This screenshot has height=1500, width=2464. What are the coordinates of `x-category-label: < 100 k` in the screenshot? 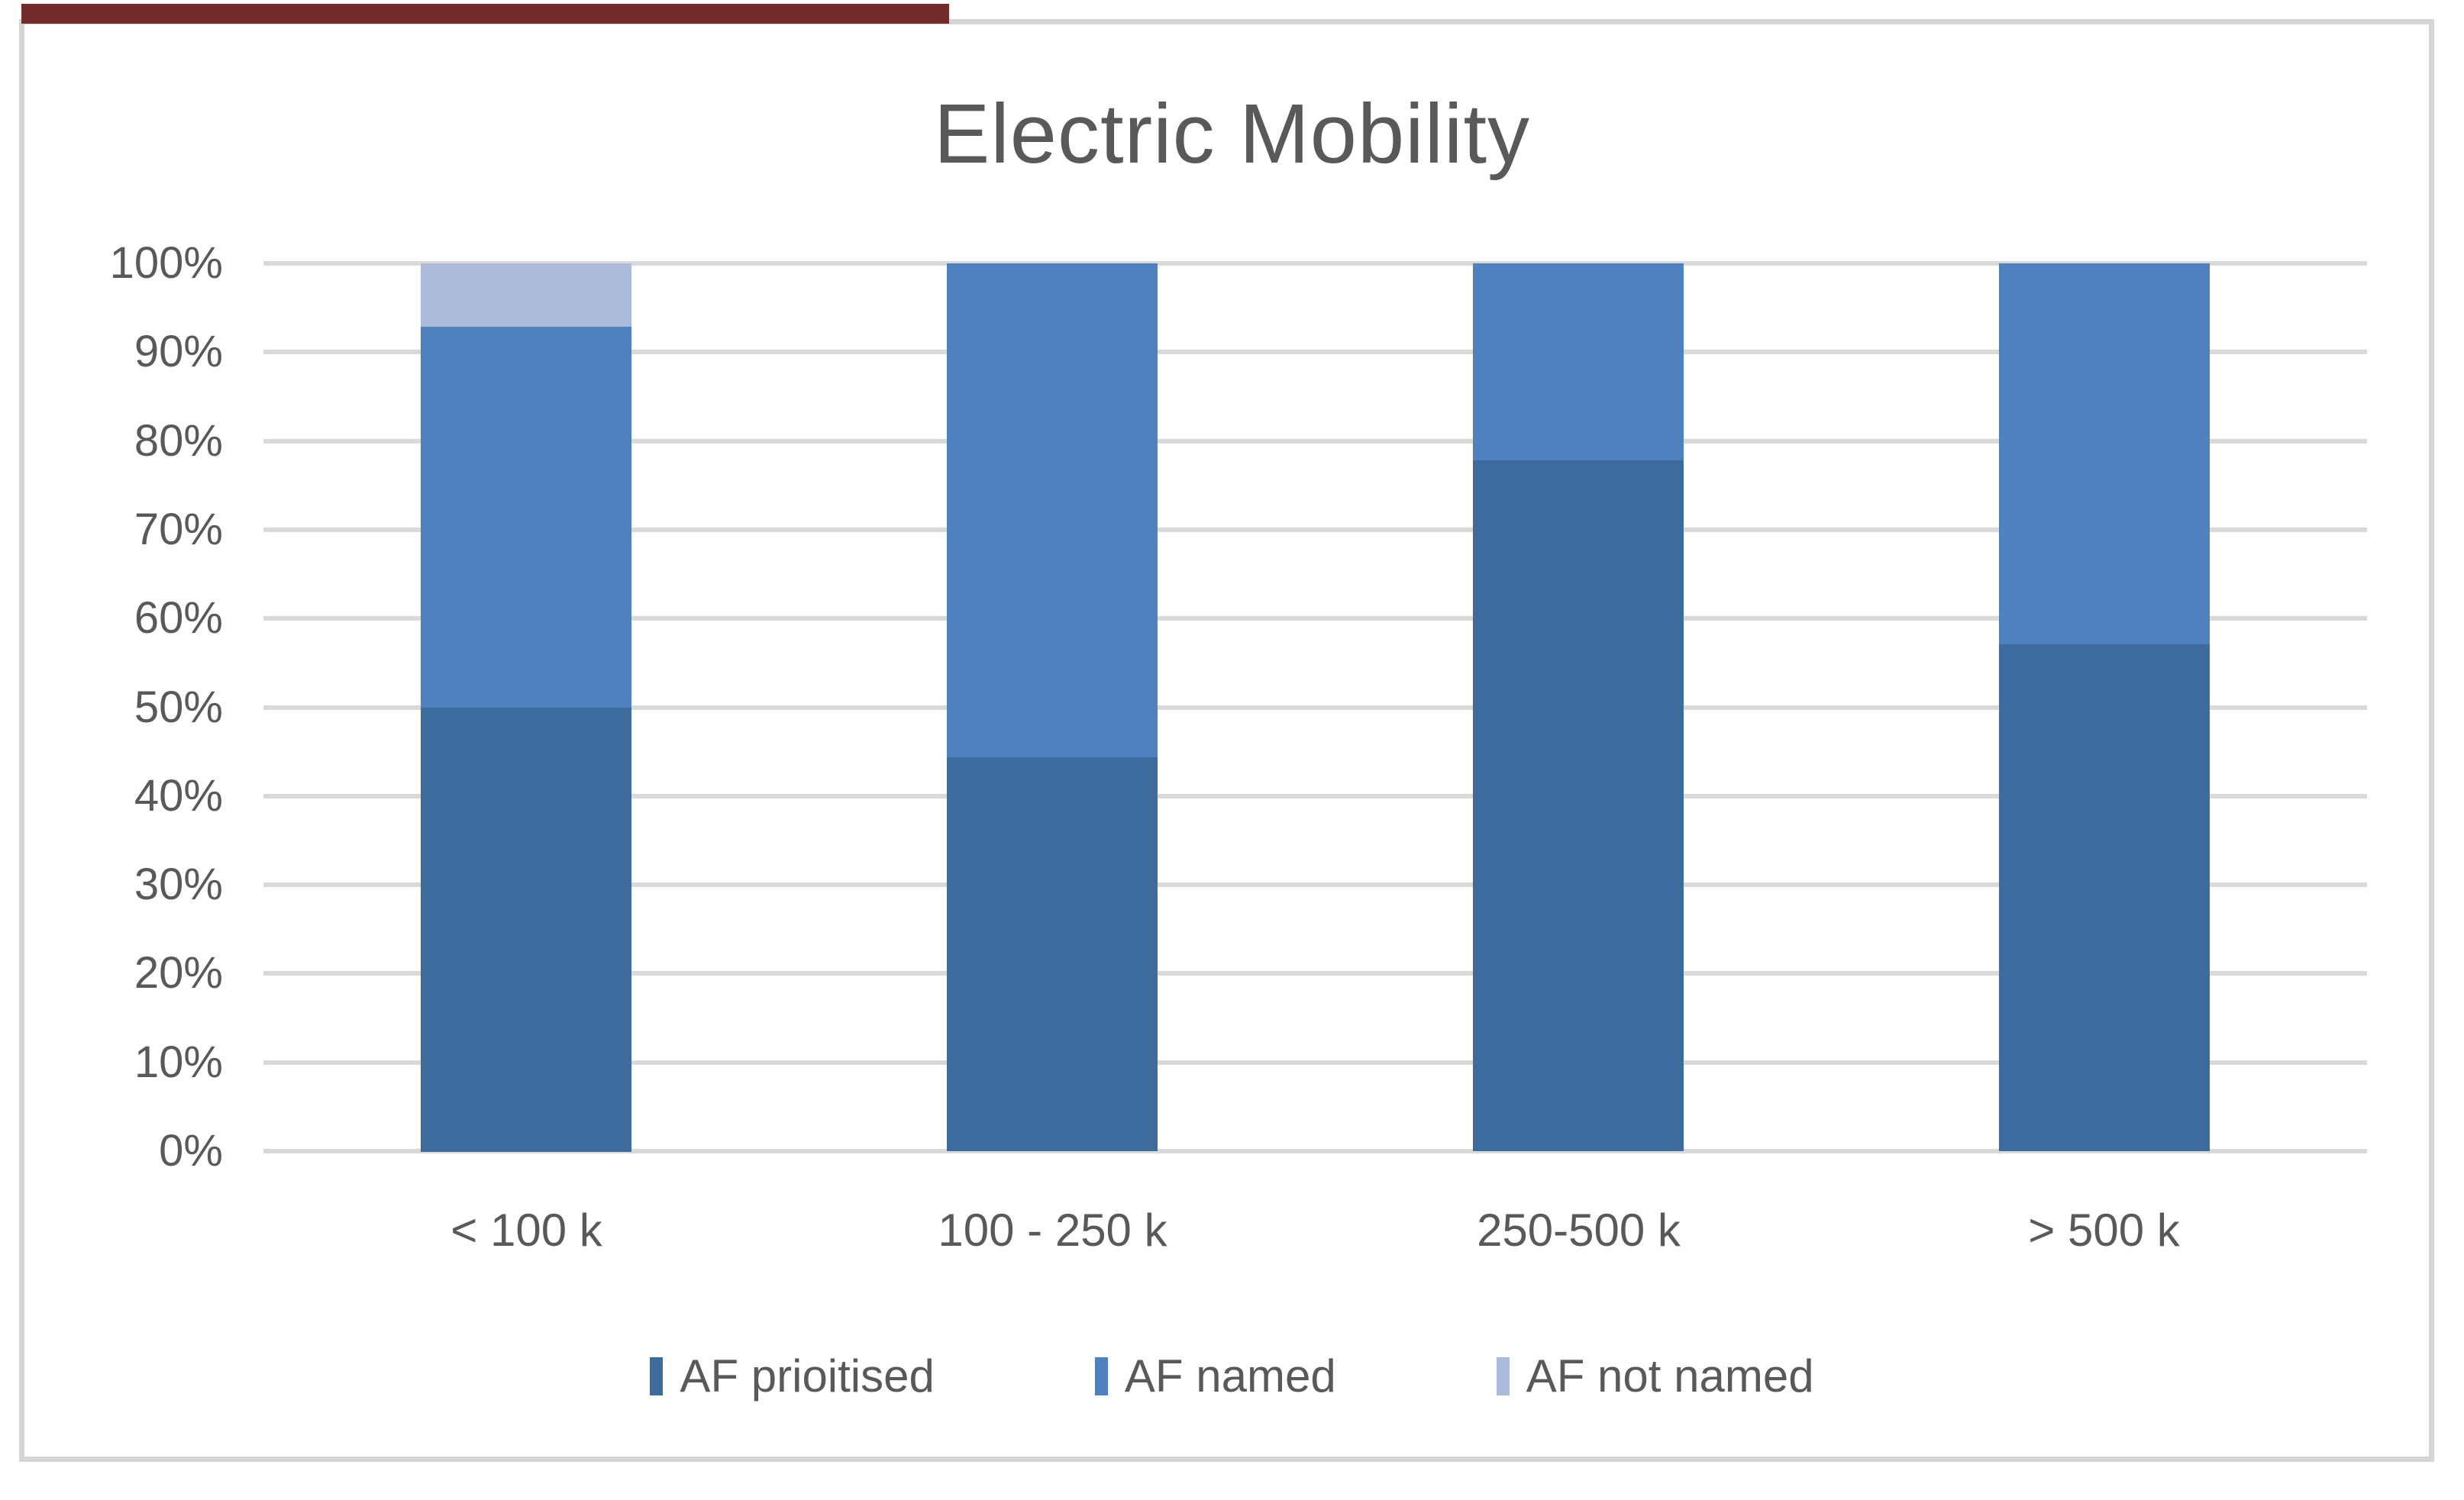 It's located at (526, 1231).